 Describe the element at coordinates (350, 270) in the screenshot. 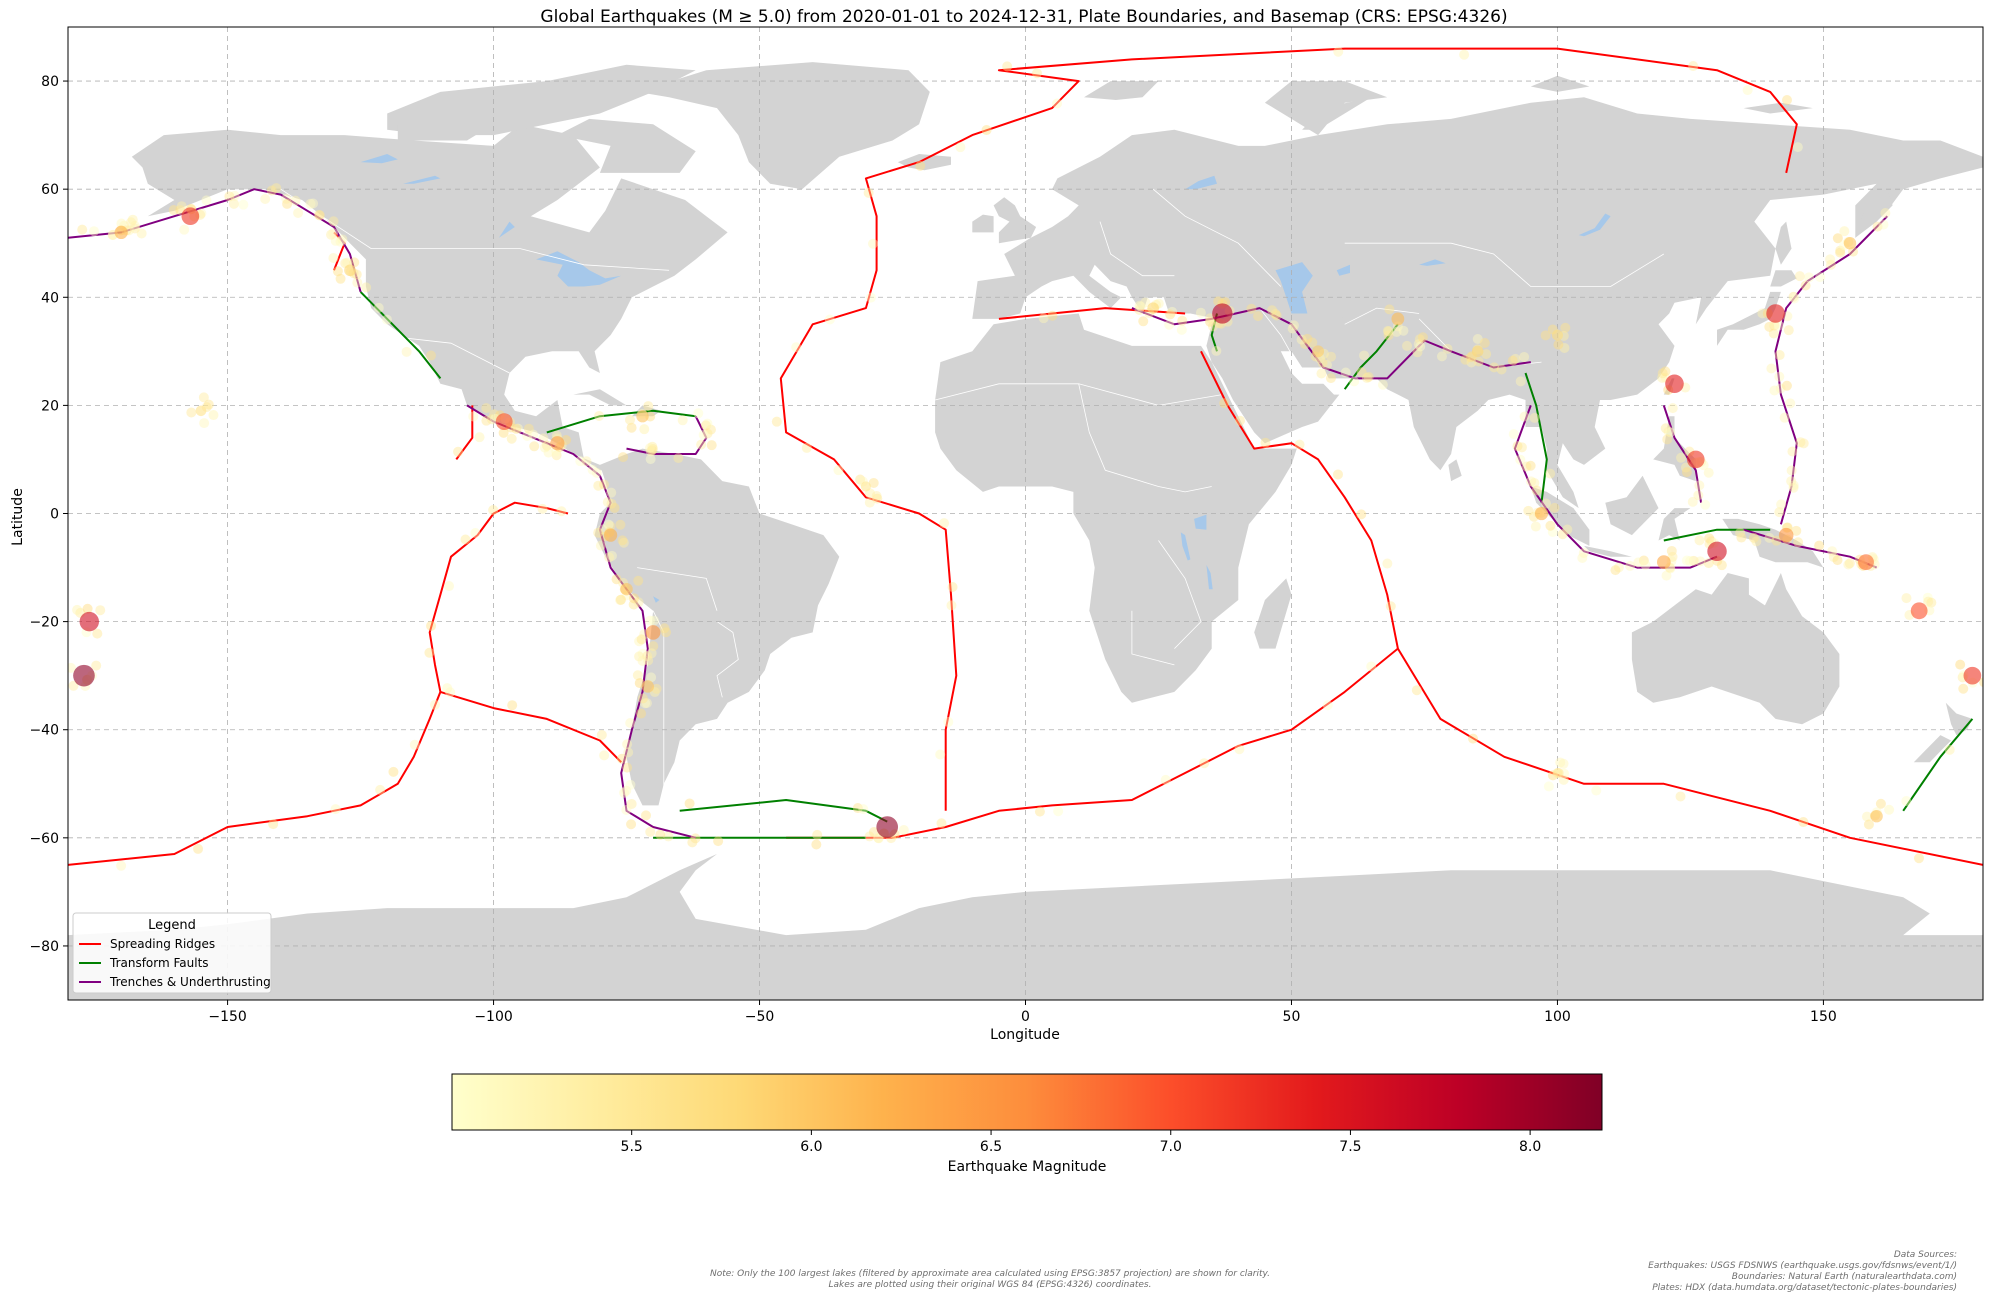

I see `earthquake-cluster-cascadia` at that location.